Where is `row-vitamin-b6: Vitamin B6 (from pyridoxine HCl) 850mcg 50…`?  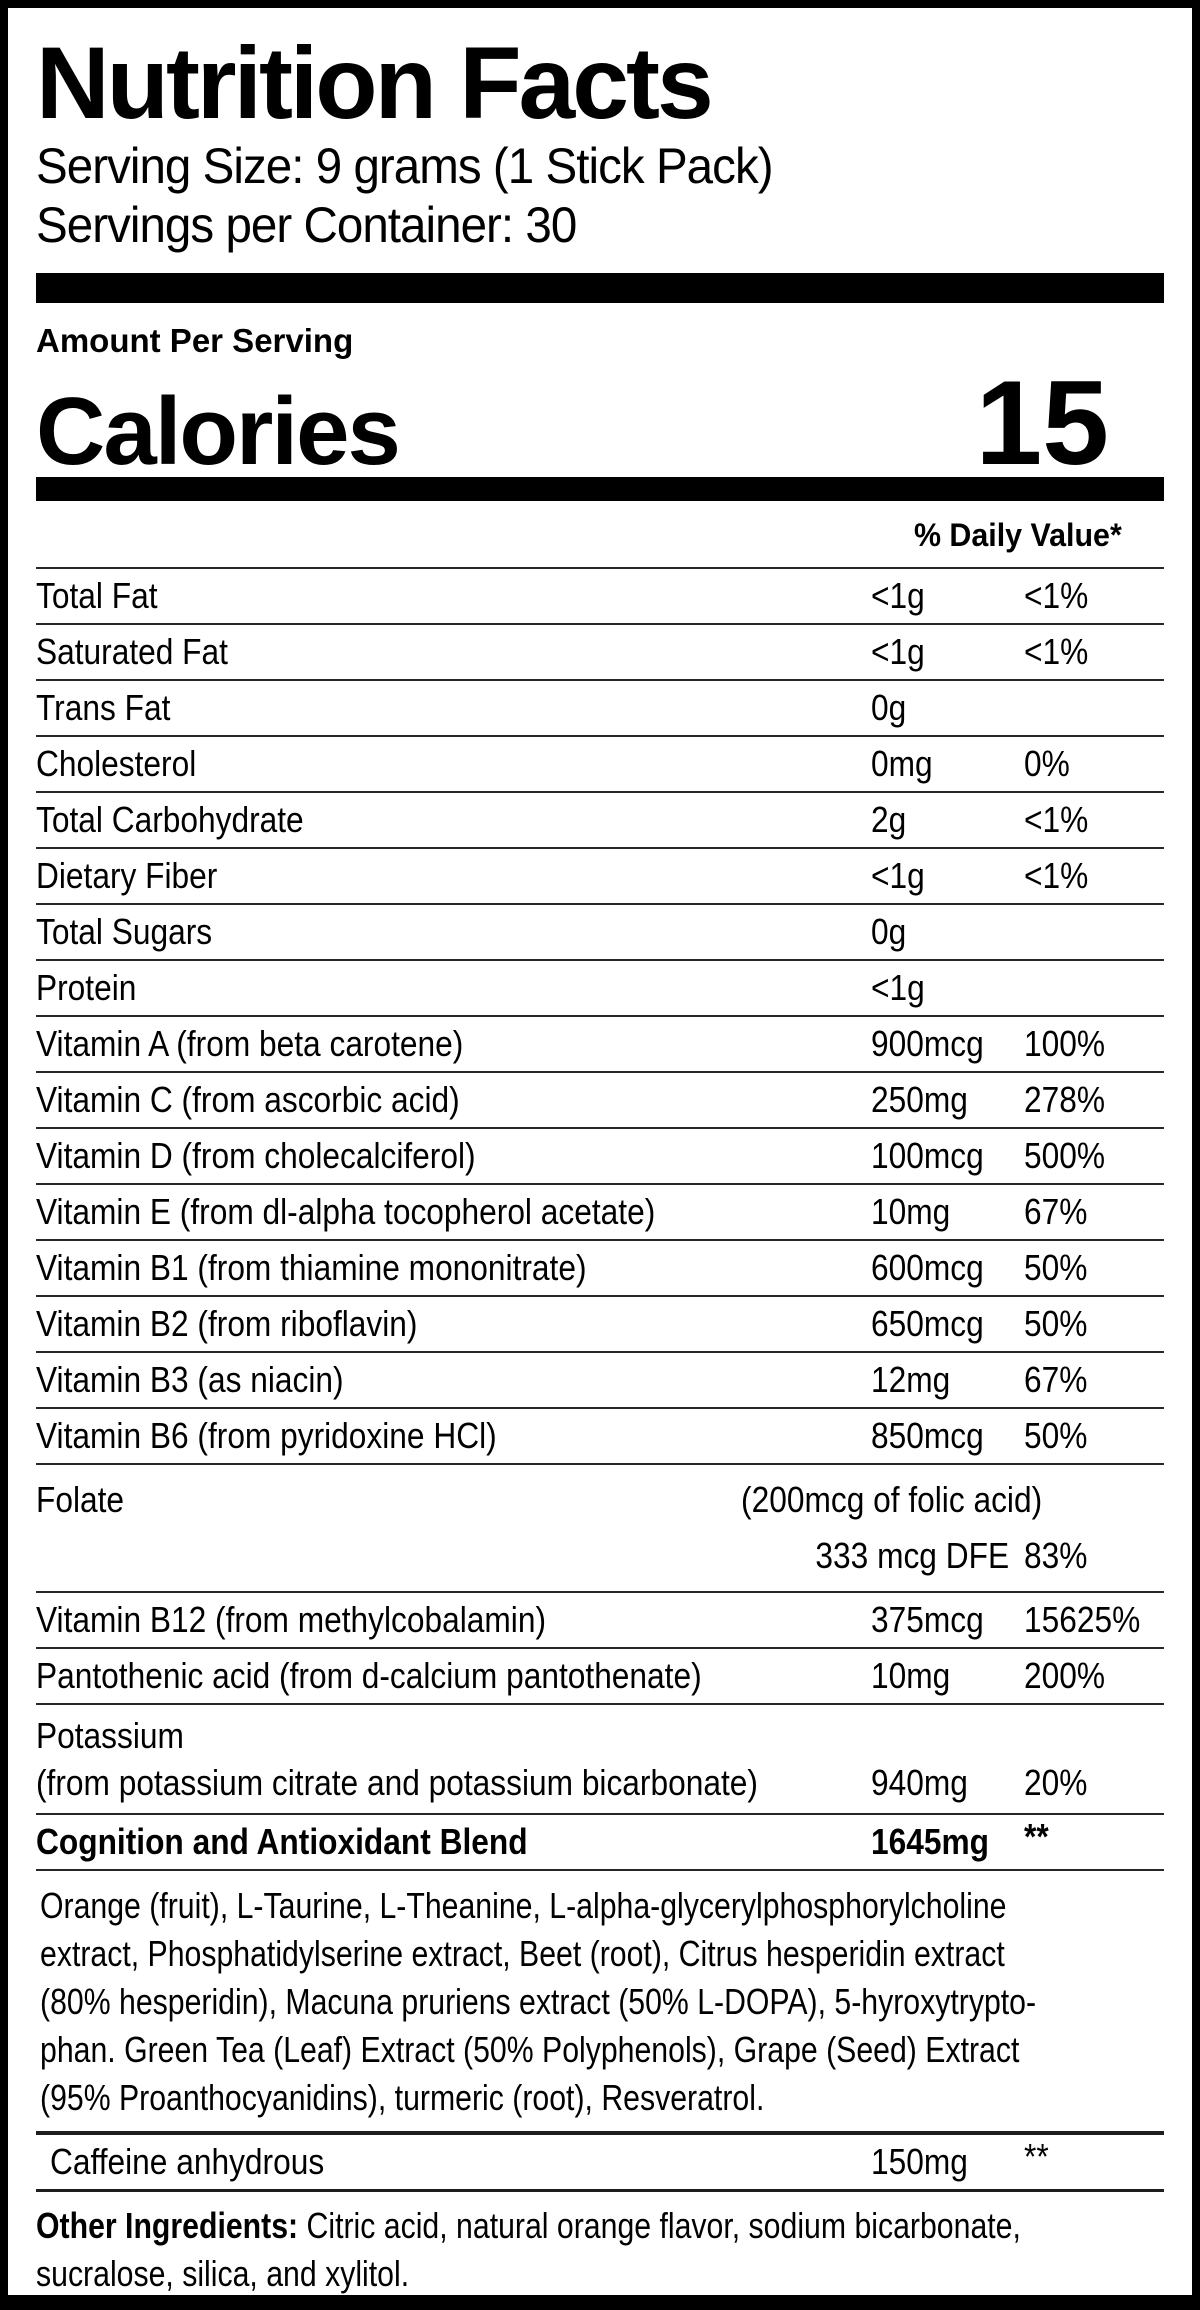 row-vitamin-b6: Vitamin B6 (from pyridoxine HCl) 850mcg 50… is located at coordinates (600, 1435).